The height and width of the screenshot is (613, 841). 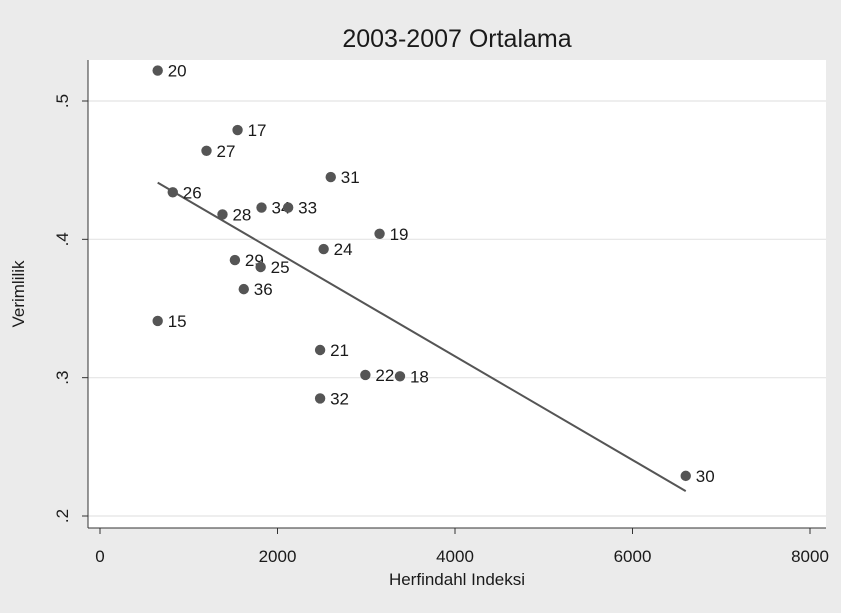 I want to click on point-label: 36, so click(x=263, y=289).